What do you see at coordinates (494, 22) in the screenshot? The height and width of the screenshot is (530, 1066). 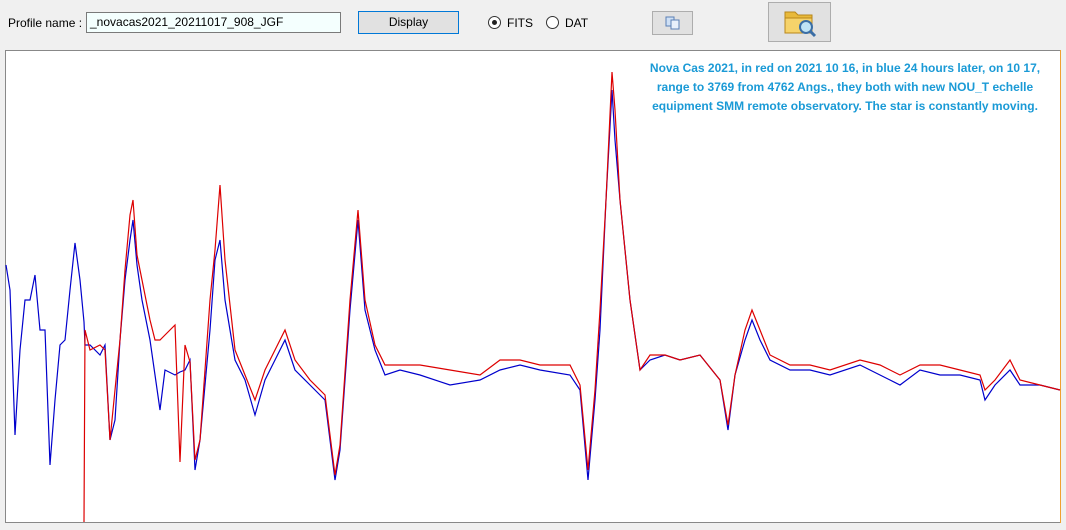 I see `fits-radio` at bounding box center [494, 22].